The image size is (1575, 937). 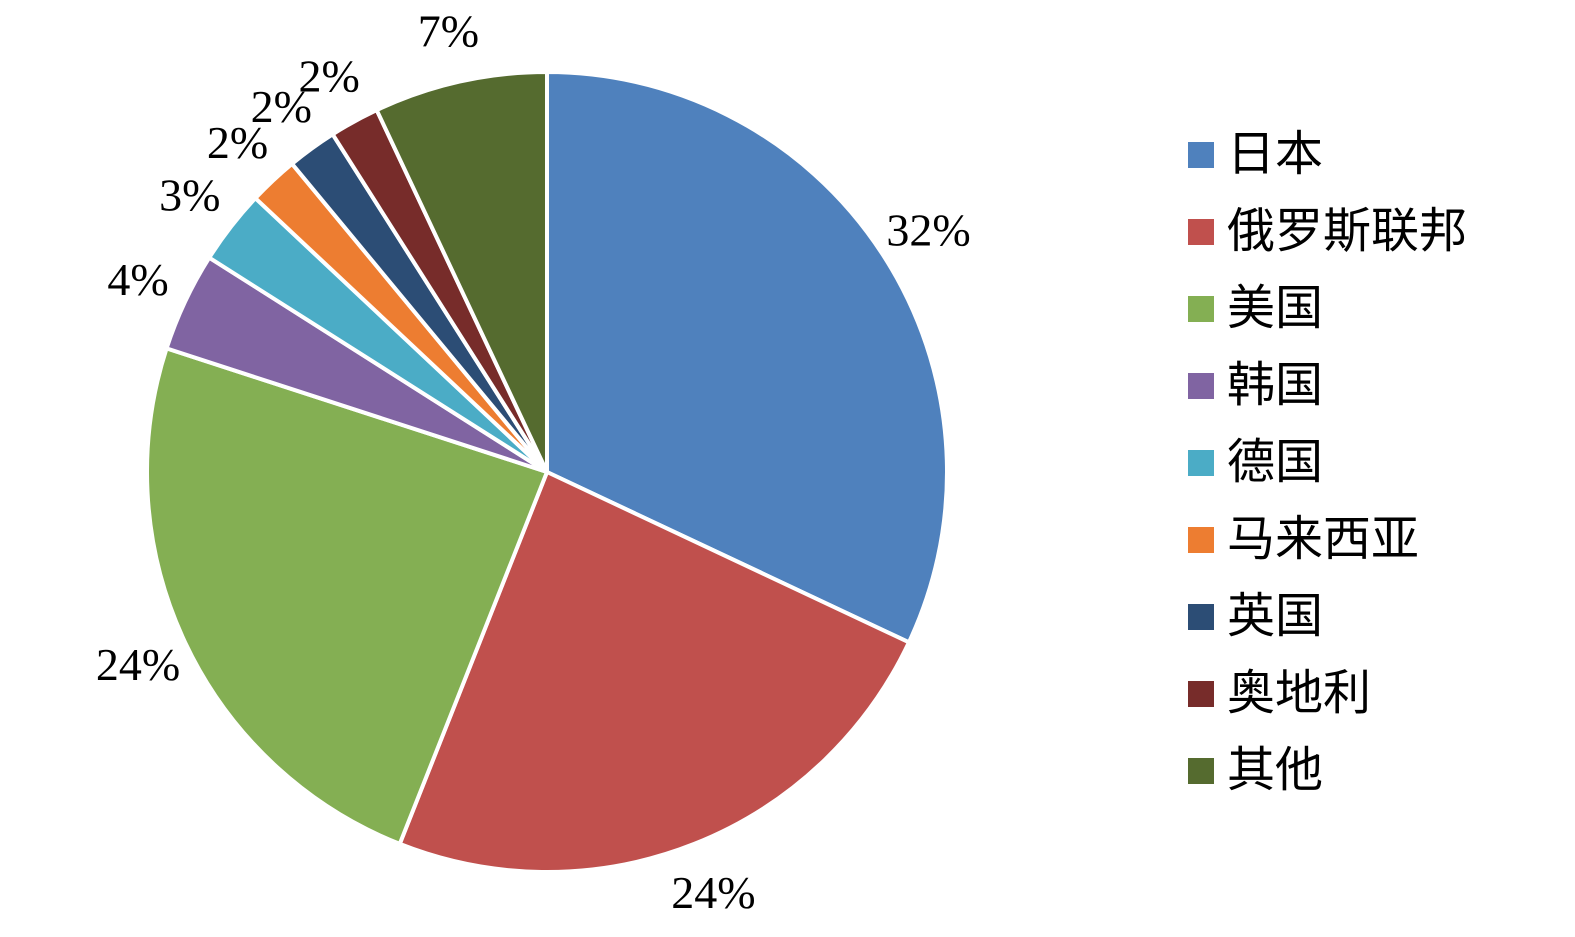 What do you see at coordinates (281, 106) in the screenshot?
I see `pie-slice-label-uk: 2%` at bounding box center [281, 106].